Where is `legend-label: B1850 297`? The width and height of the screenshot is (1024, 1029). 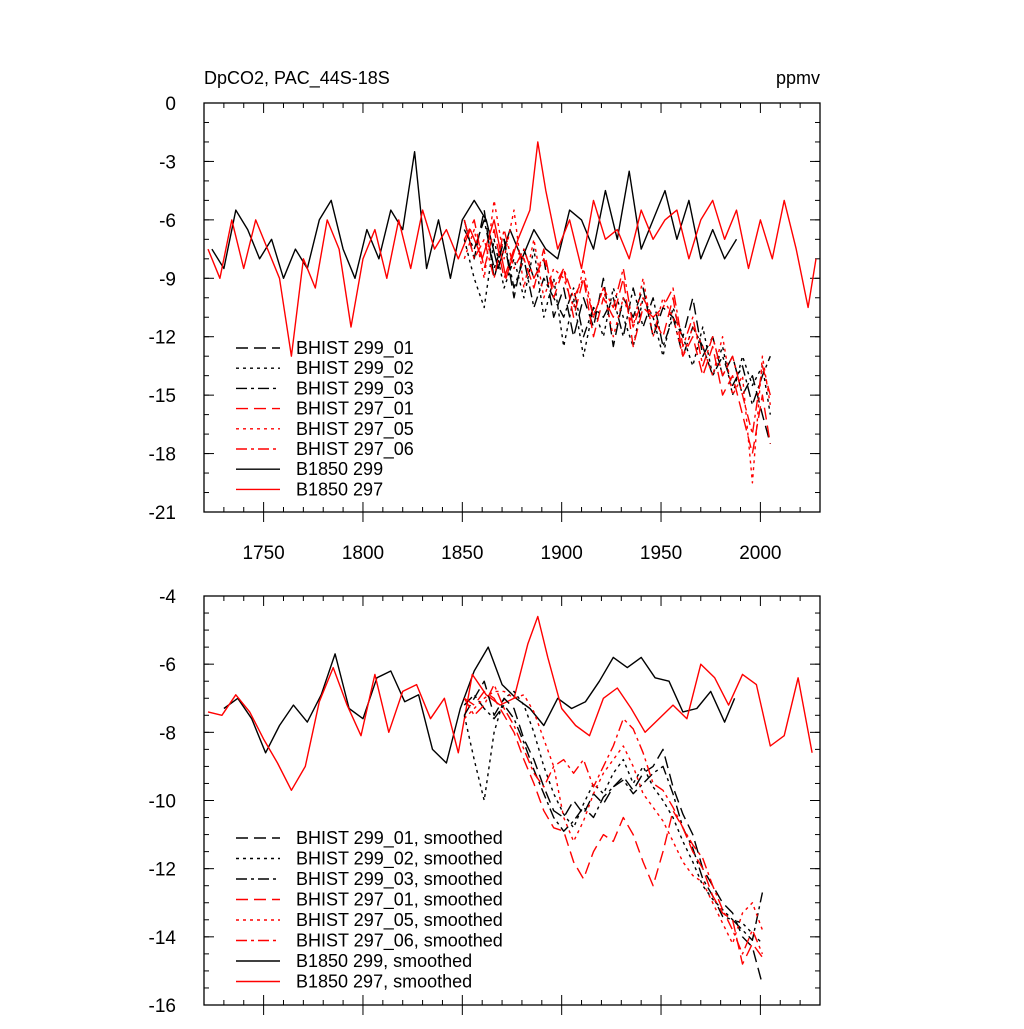 legend-label: B1850 297 is located at coordinates (339, 489).